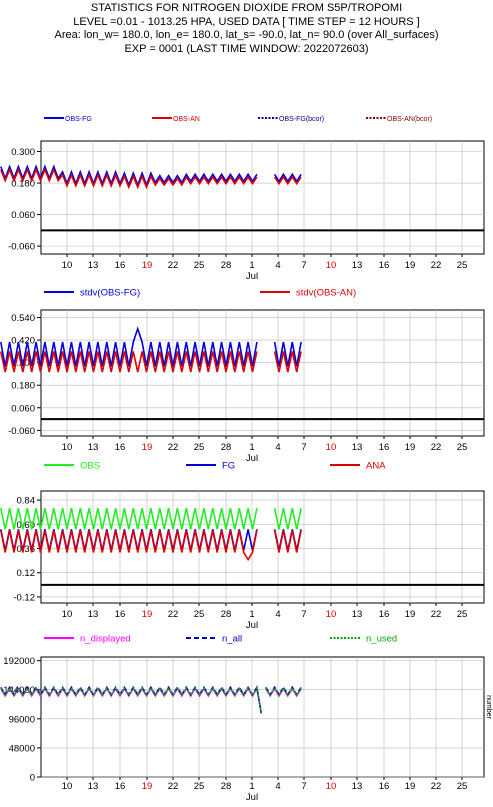 This screenshot has height=807, width=493. What do you see at coordinates (24, 597) in the screenshot?
I see `y-tick-label: -0.12` at bounding box center [24, 597].